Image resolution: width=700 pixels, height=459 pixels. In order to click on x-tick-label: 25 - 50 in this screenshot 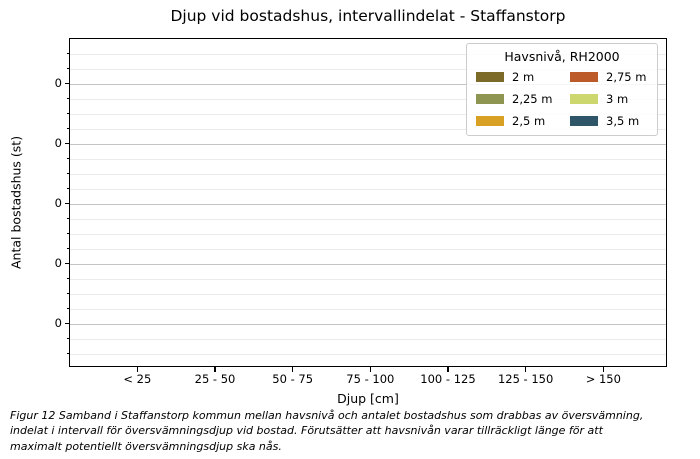, I will do `click(215, 379)`.